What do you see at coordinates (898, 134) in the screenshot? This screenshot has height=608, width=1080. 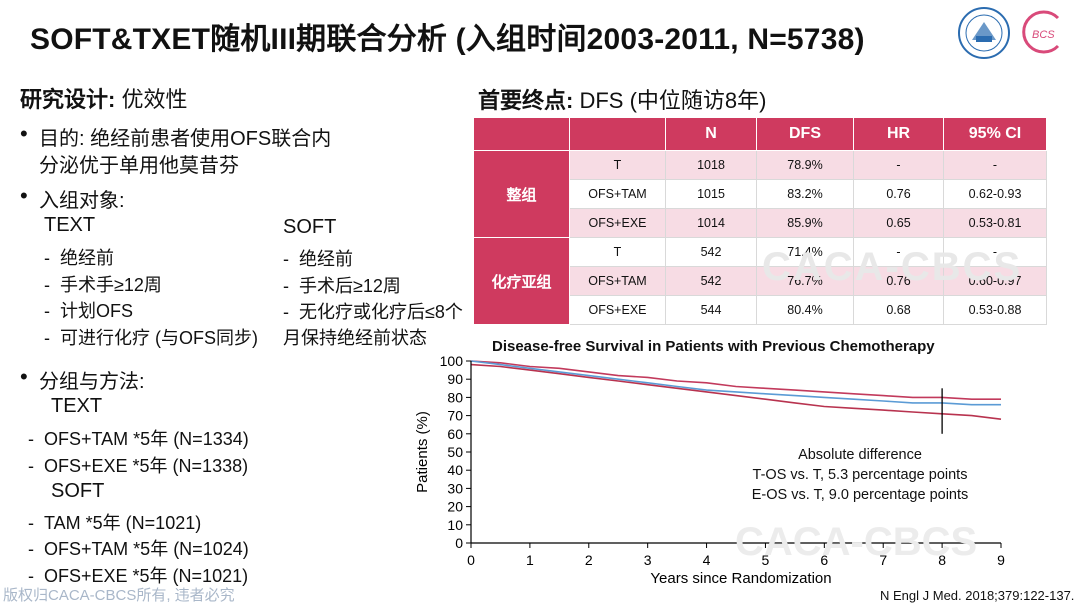 I see `table-header-cell: HR` at bounding box center [898, 134].